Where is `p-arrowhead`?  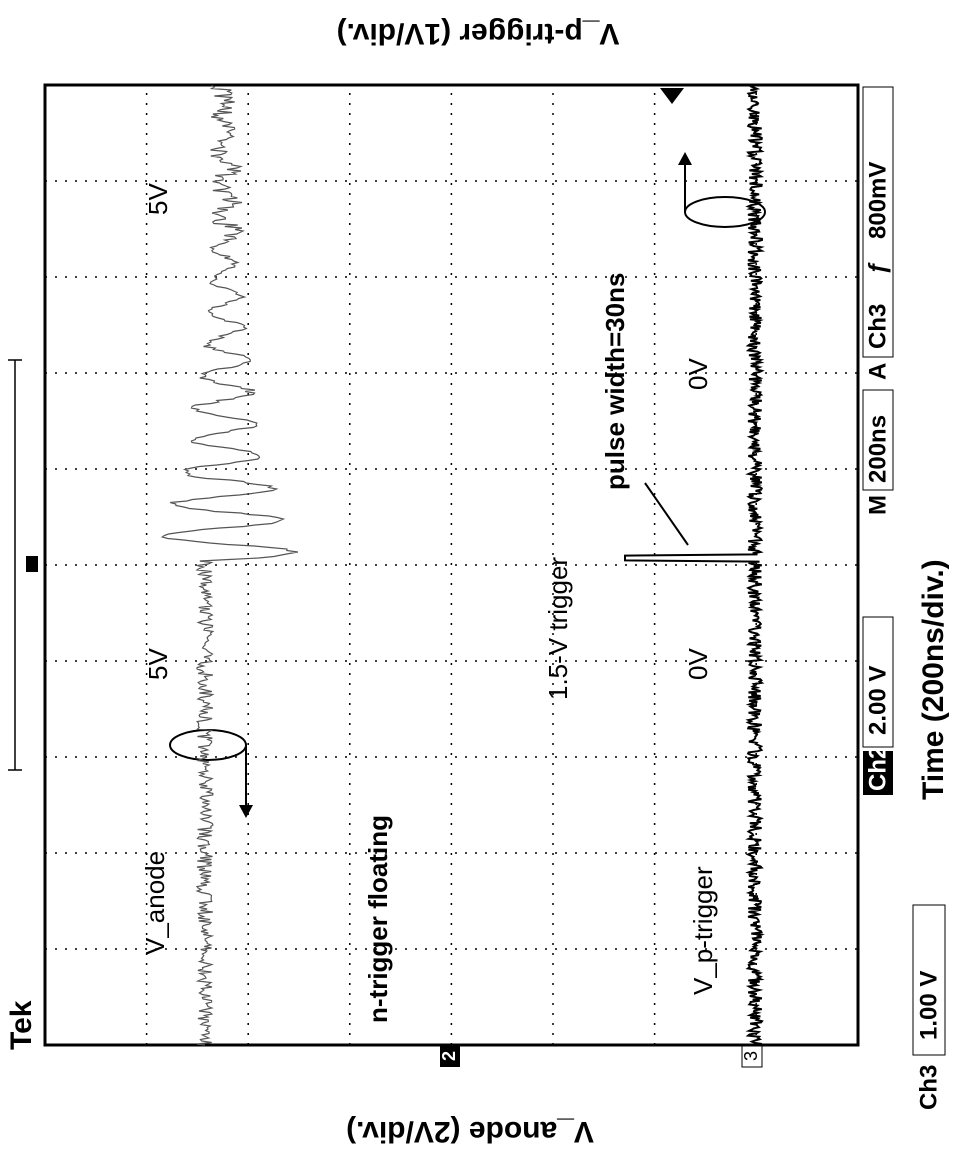
p-arrowhead is located at coordinates (685, 158).